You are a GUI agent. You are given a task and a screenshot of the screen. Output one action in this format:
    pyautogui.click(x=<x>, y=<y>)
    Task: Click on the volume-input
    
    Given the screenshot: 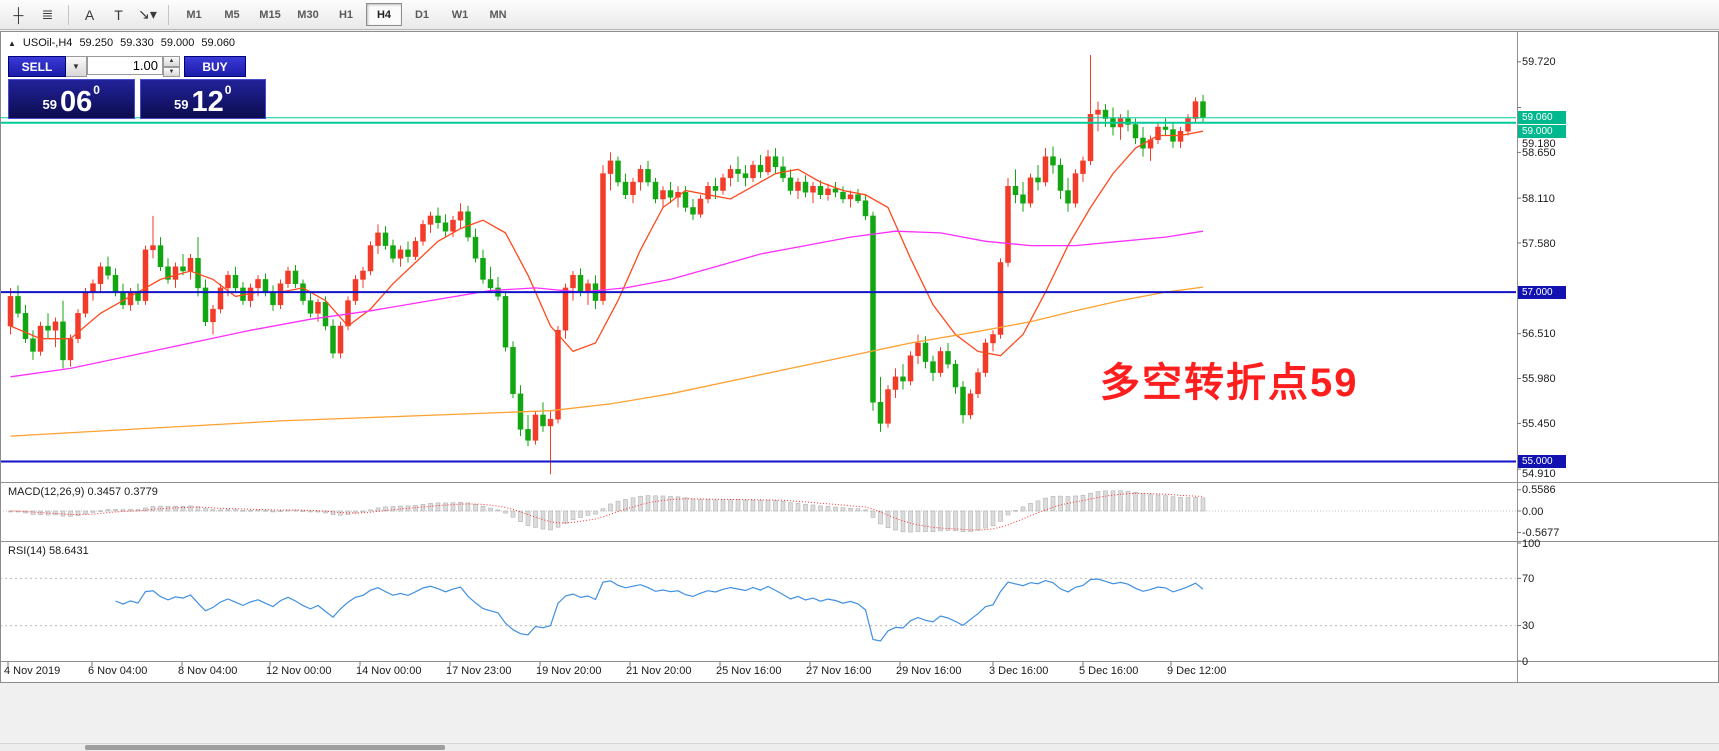 What is the action you would take?
    pyautogui.click(x=125, y=65)
    